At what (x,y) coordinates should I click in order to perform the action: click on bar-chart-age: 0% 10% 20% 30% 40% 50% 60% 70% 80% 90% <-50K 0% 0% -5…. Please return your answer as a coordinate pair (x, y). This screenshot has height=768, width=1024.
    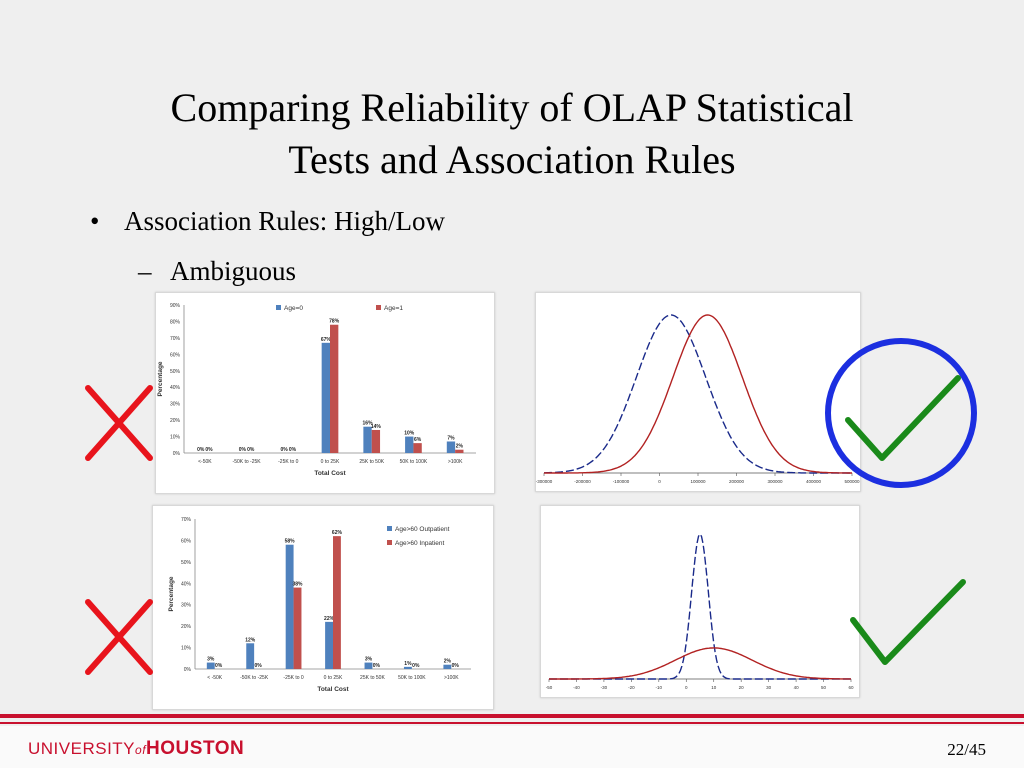
    Looking at the image, I should click on (325, 393).